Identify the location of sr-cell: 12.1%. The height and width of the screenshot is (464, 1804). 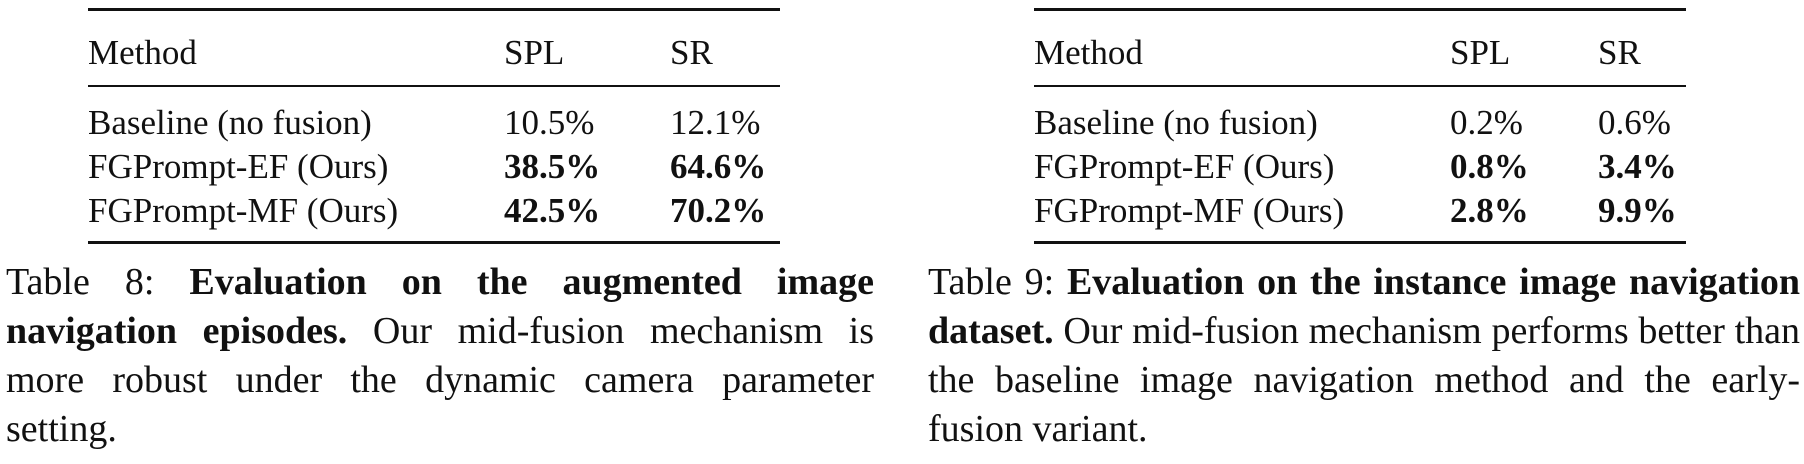
(715, 122).